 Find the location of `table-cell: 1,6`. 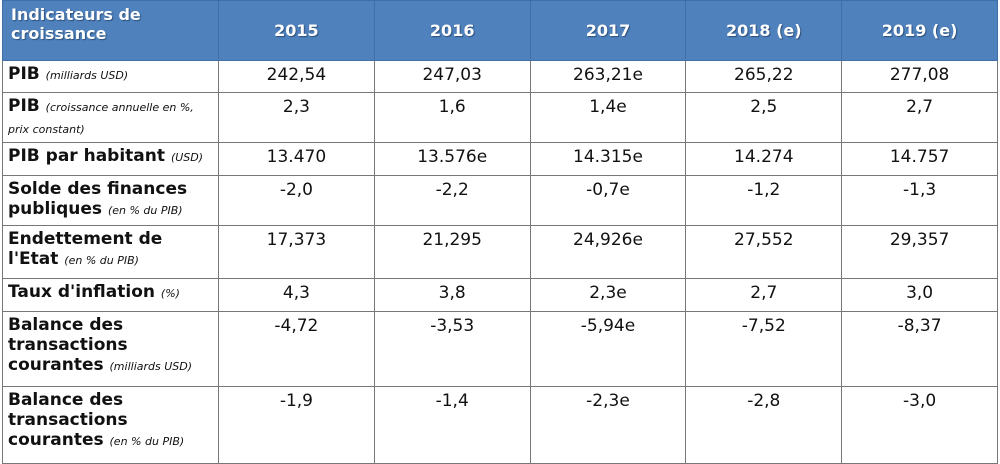

table-cell: 1,6 is located at coordinates (452, 117).